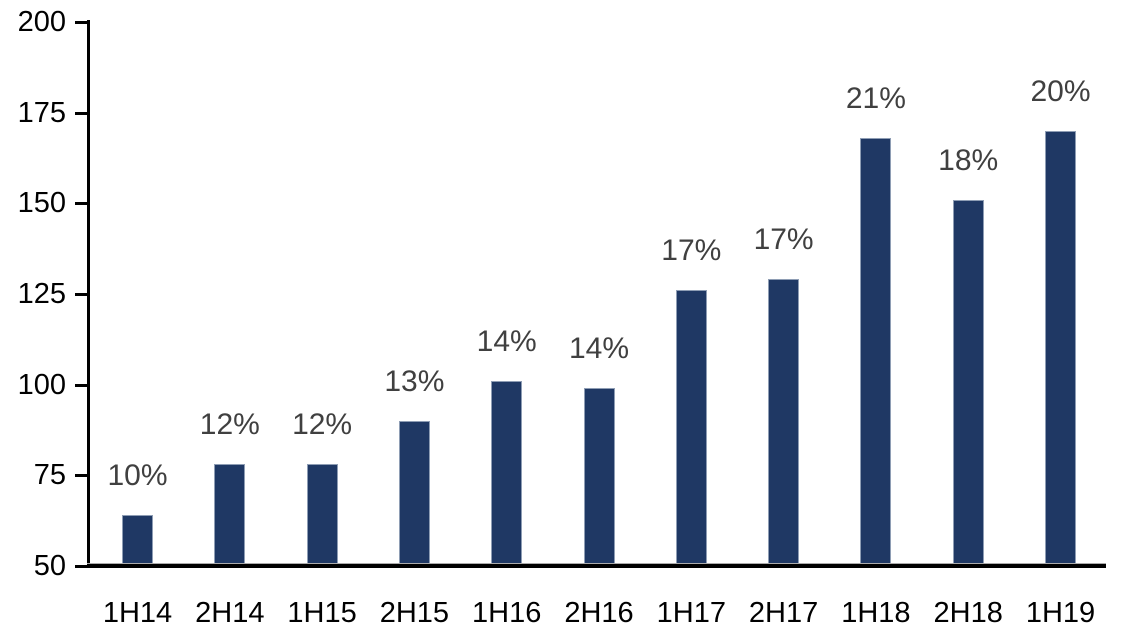 This screenshot has height=641, width=1129. Describe the element at coordinates (968, 382) in the screenshot. I see `bar-2h18` at that location.